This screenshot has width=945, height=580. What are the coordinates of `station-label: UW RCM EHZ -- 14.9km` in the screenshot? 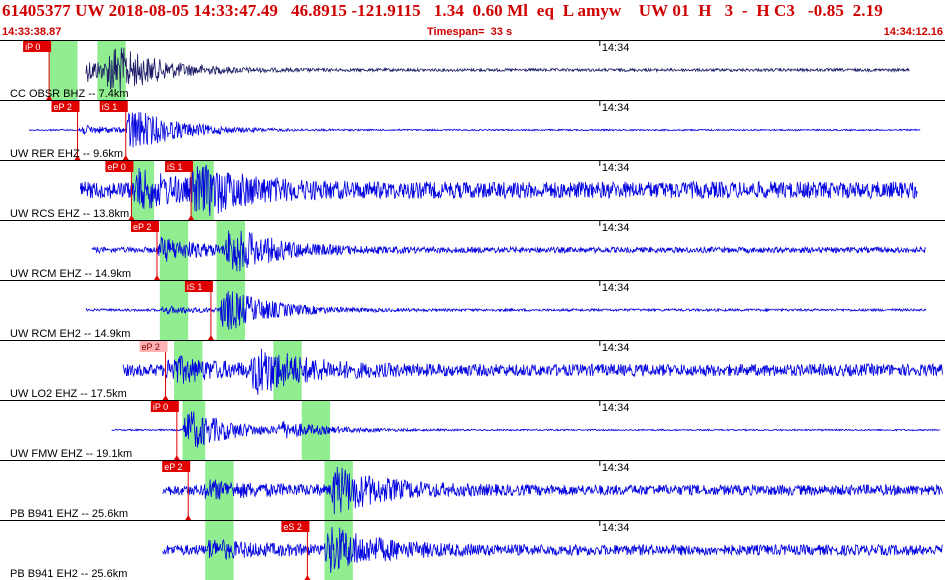 It's located at (70, 274).